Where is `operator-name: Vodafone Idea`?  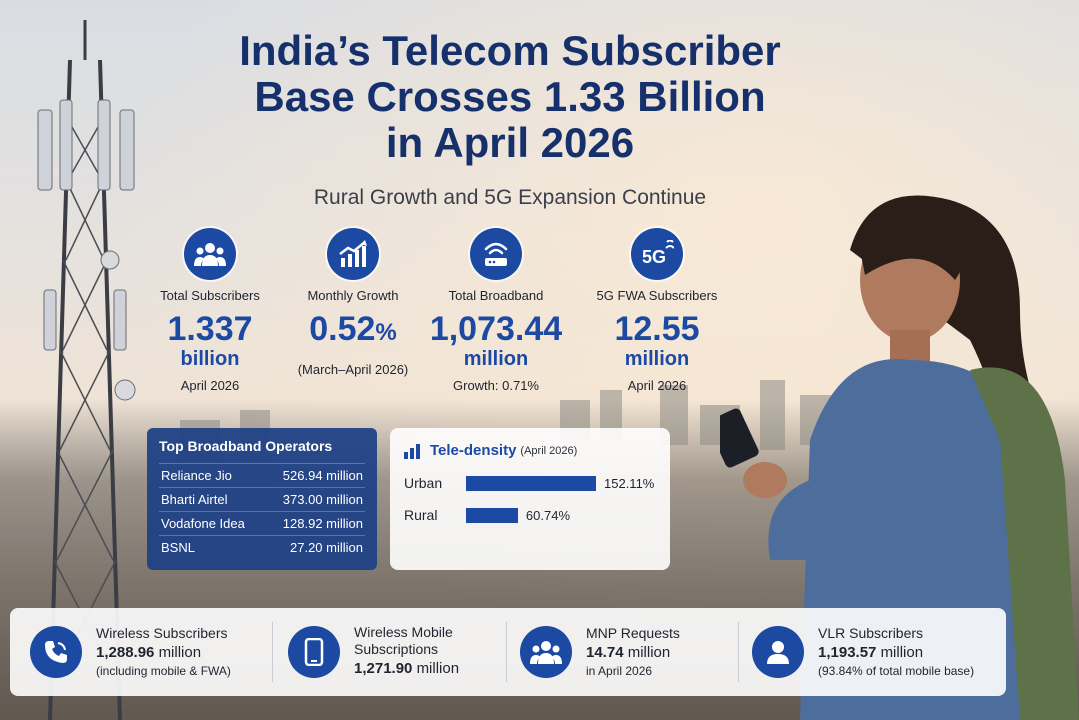
operator-name: Vodafone Idea is located at coordinates (203, 523).